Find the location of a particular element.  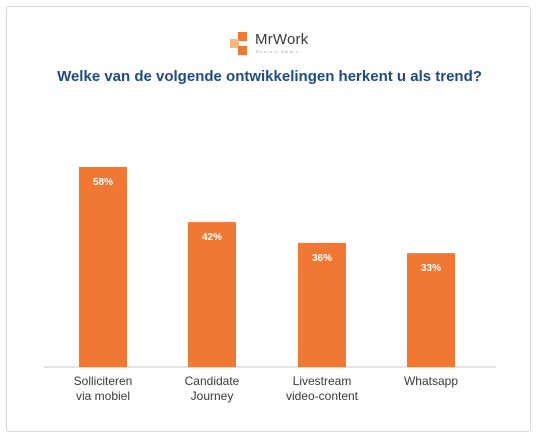

mrwork-logo-icon is located at coordinates (238, 43).